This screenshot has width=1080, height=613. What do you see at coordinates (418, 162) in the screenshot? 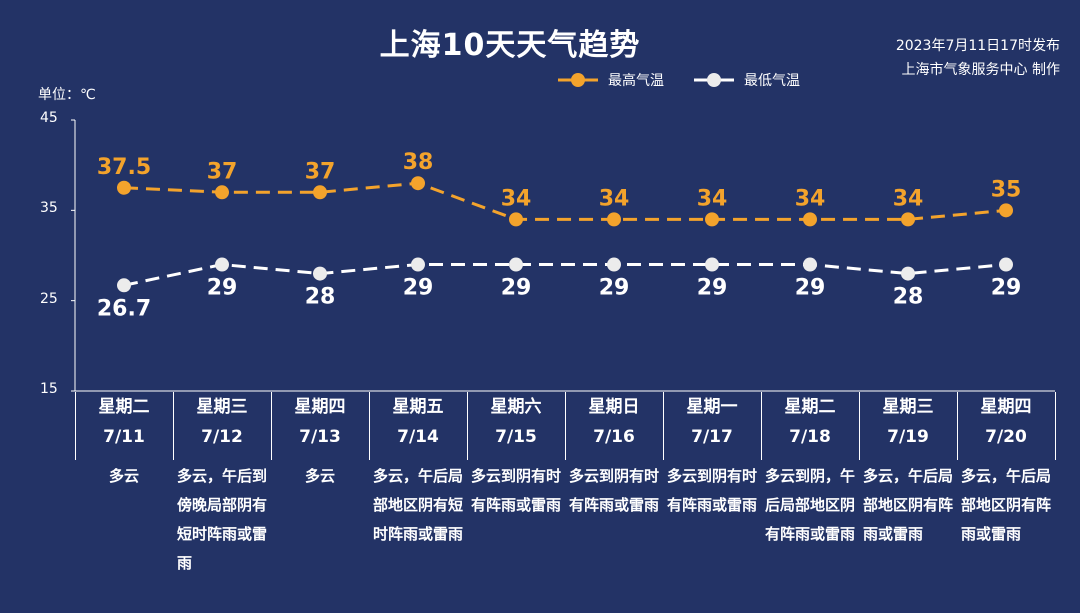
I see `high-temp-label: 38` at bounding box center [418, 162].